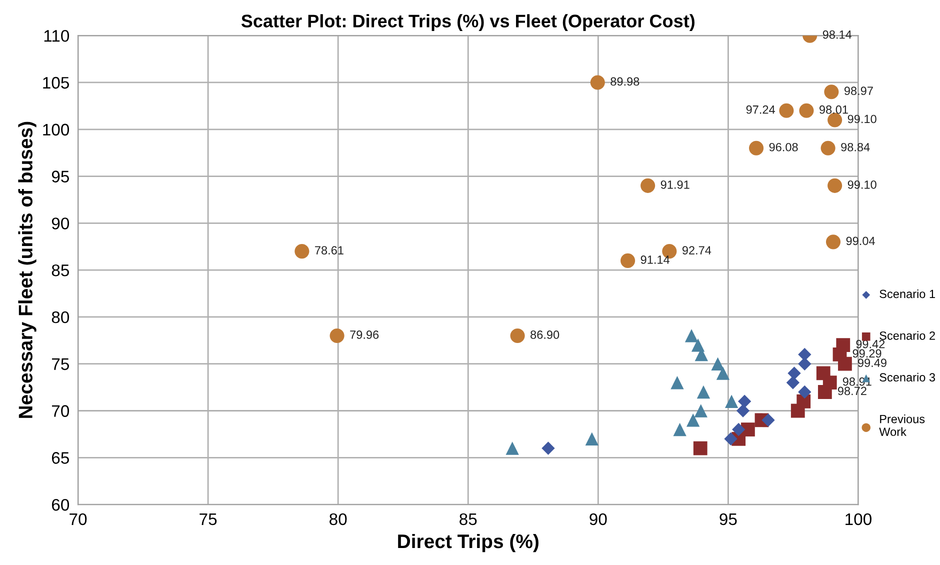 Image resolution: width=940 pixels, height=565 pixels. I want to click on annotation: 99.04, so click(860, 241).